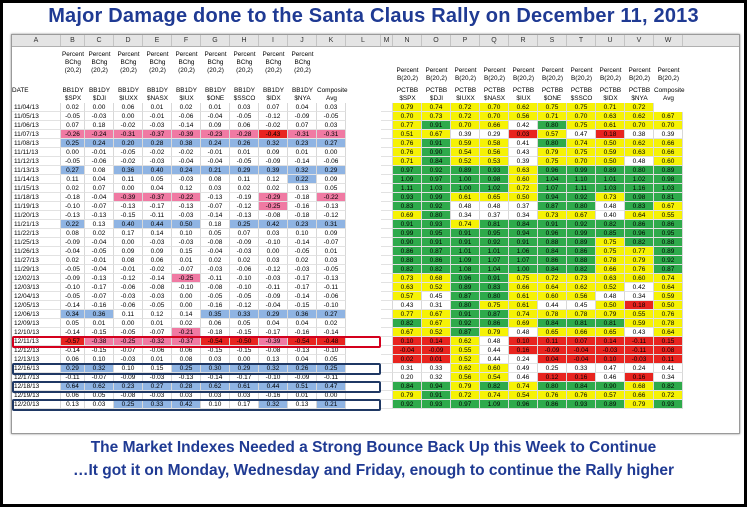 Image resolution: width=747 pixels, height=507 pixels. I want to click on bchg-cell: -0.26, so click(73, 134).